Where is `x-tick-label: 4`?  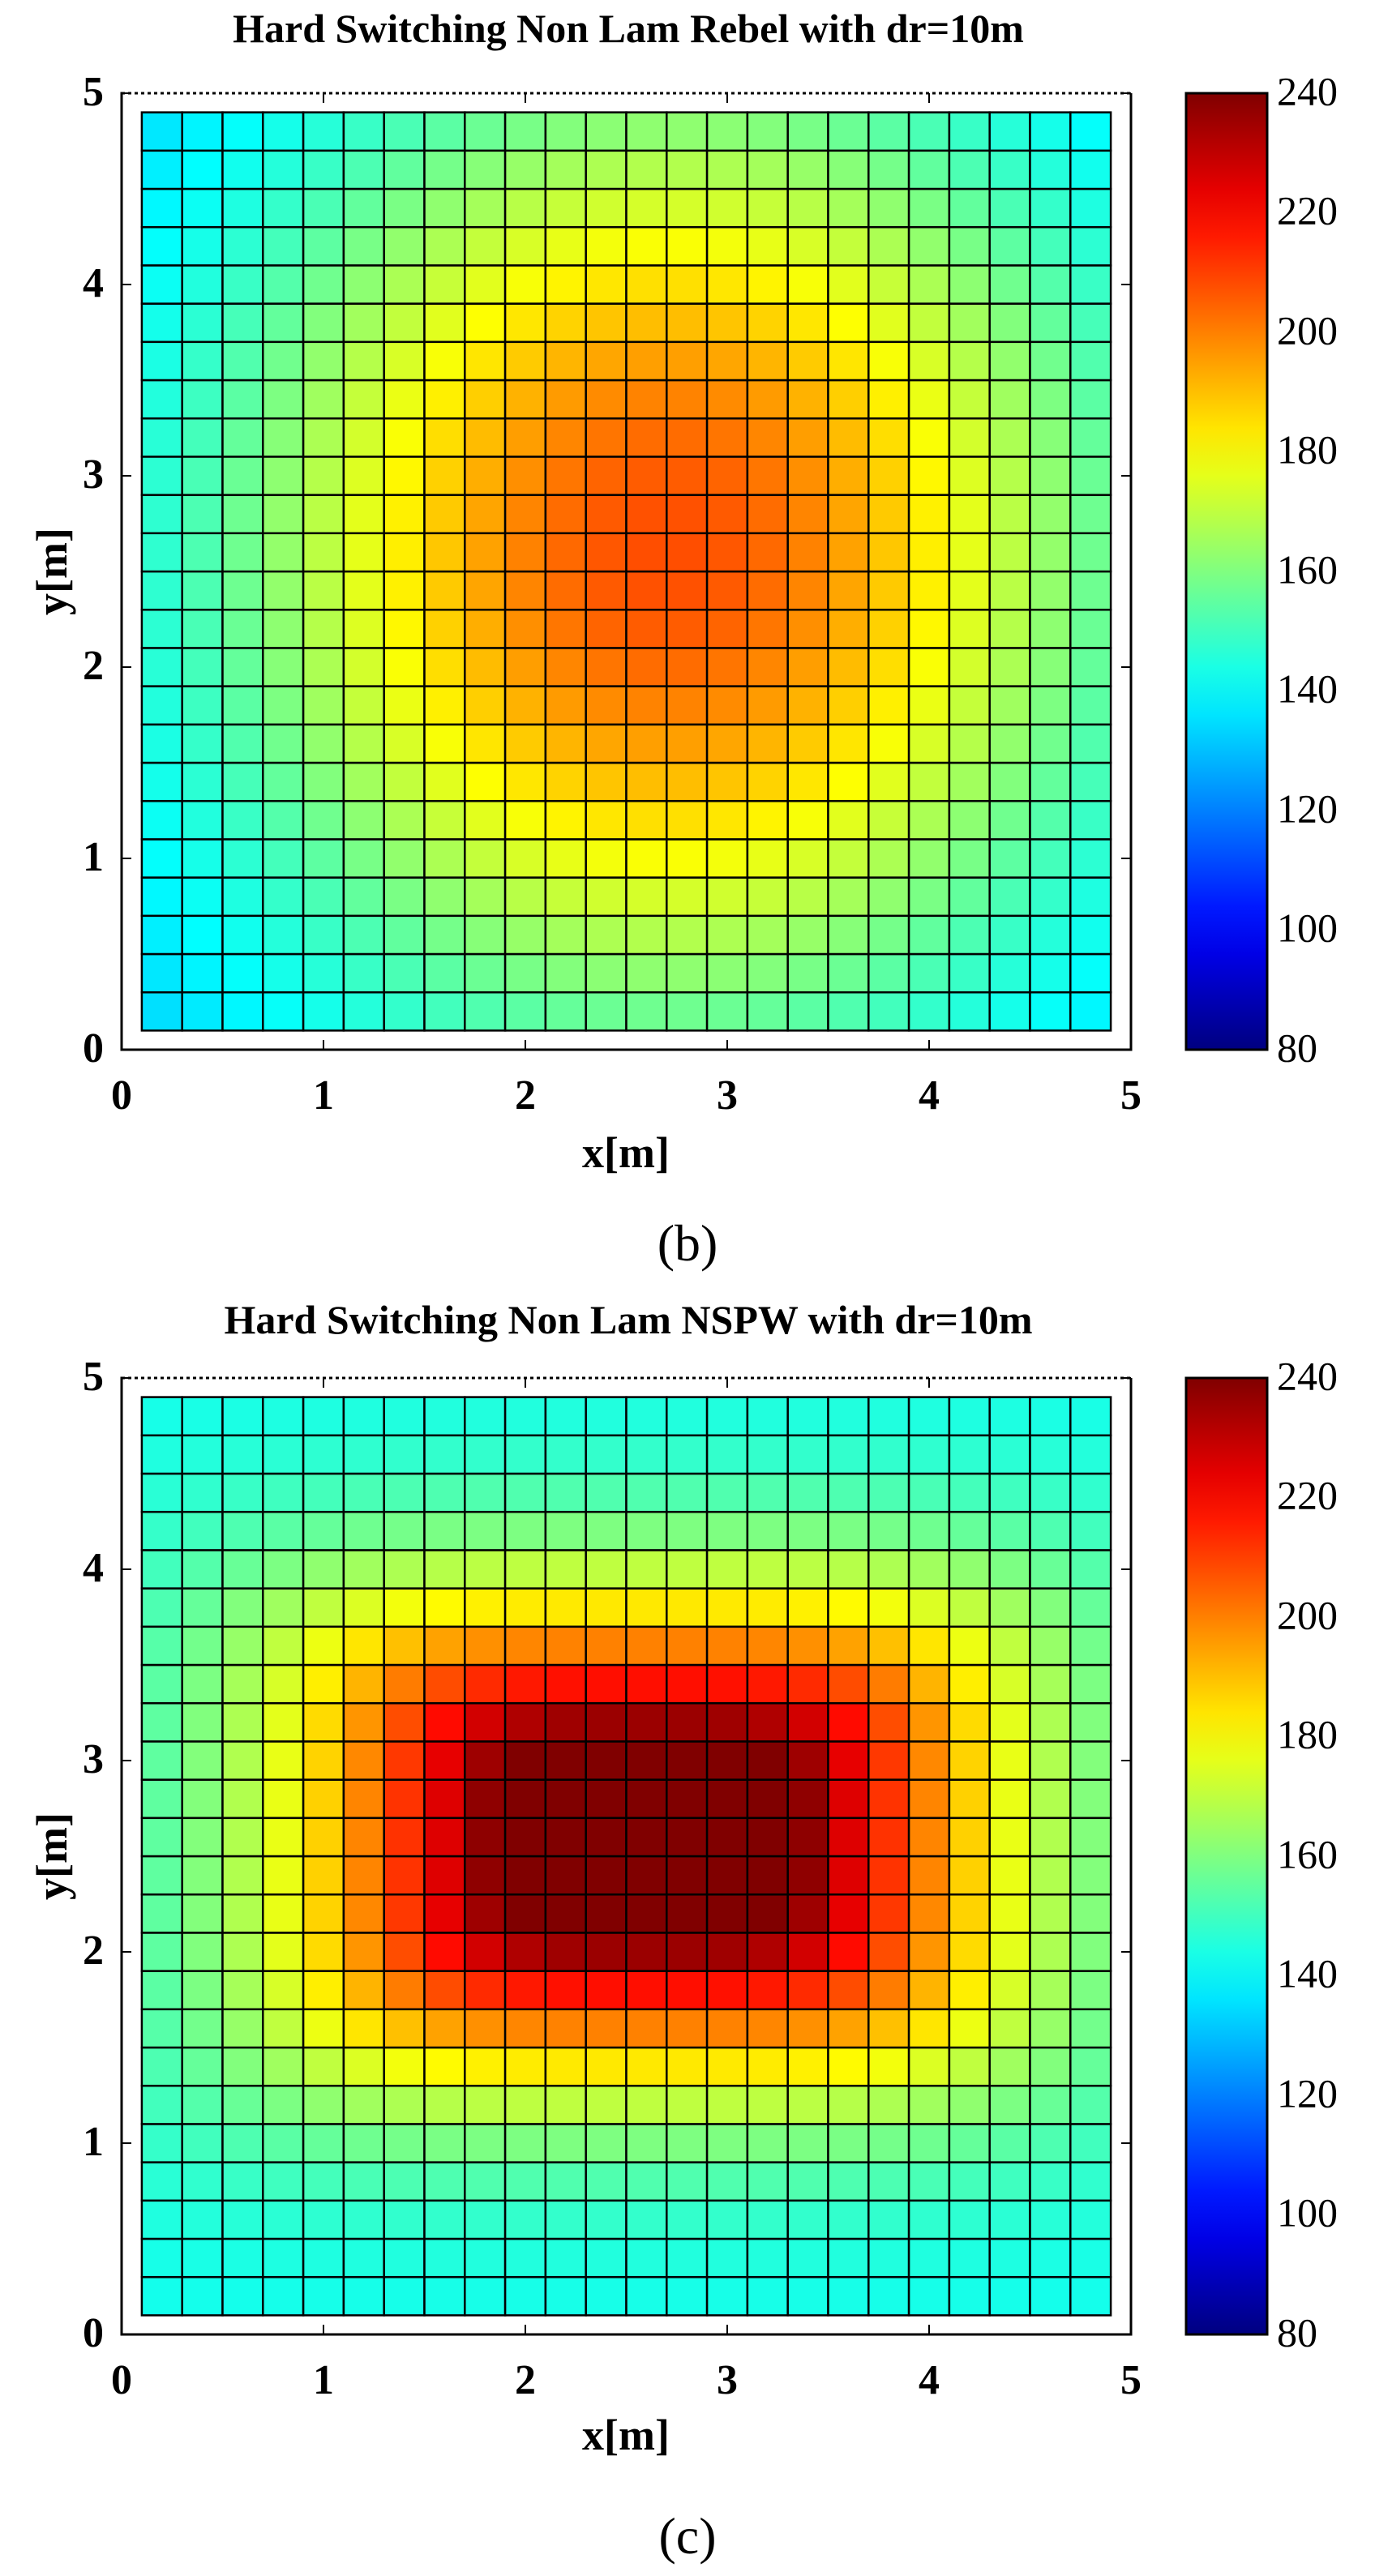
x-tick-label: 4 is located at coordinates (929, 1095).